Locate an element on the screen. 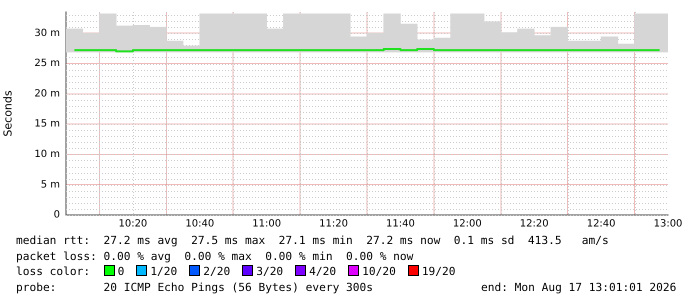 Image resolution: width=697 pixels, height=297 pixels. y-tick-label: 20 m is located at coordinates (47, 94).